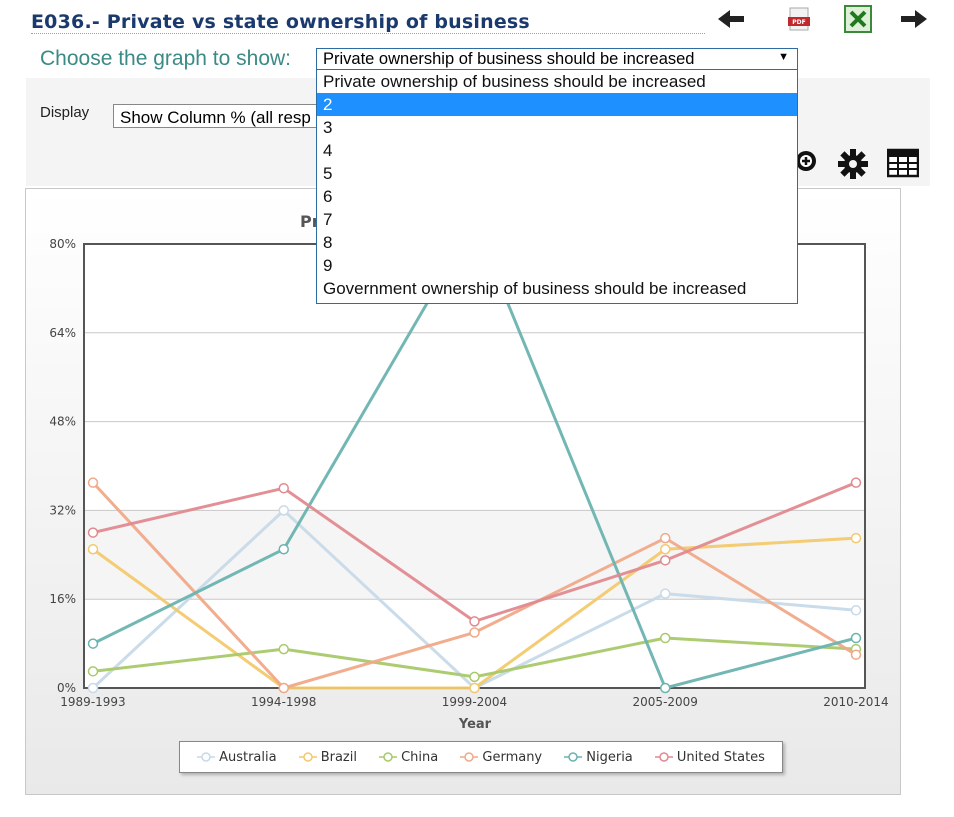  What do you see at coordinates (853, 166) in the screenshot?
I see `gear-icon` at bounding box center [853, 166].